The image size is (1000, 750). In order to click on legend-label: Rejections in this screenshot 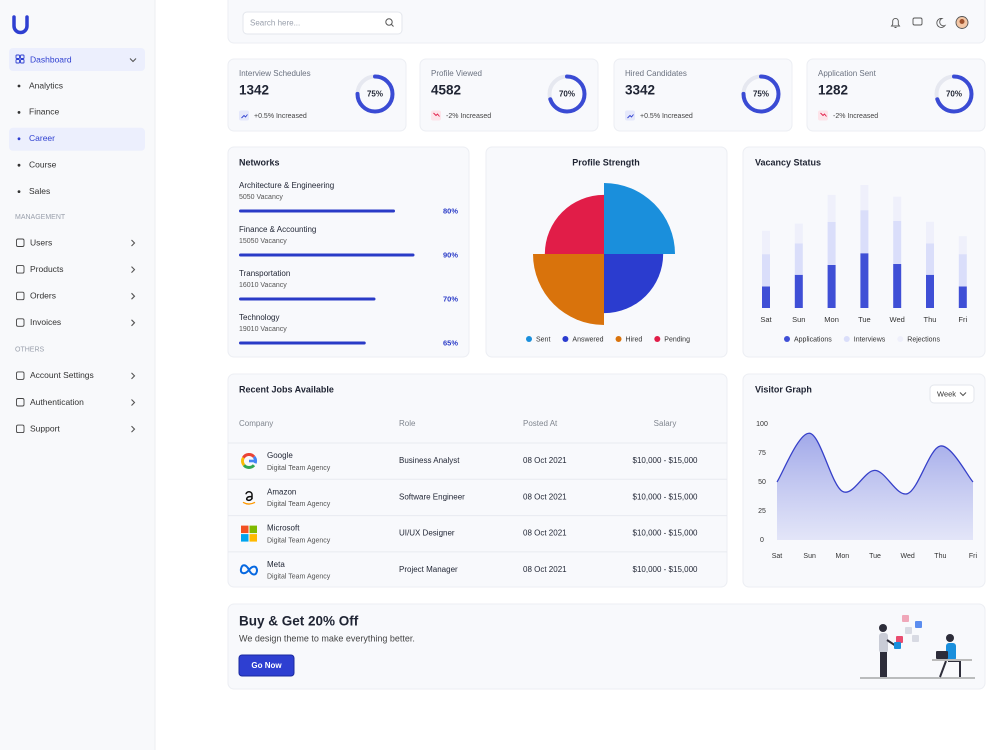, I will do `click(923, 339)`.